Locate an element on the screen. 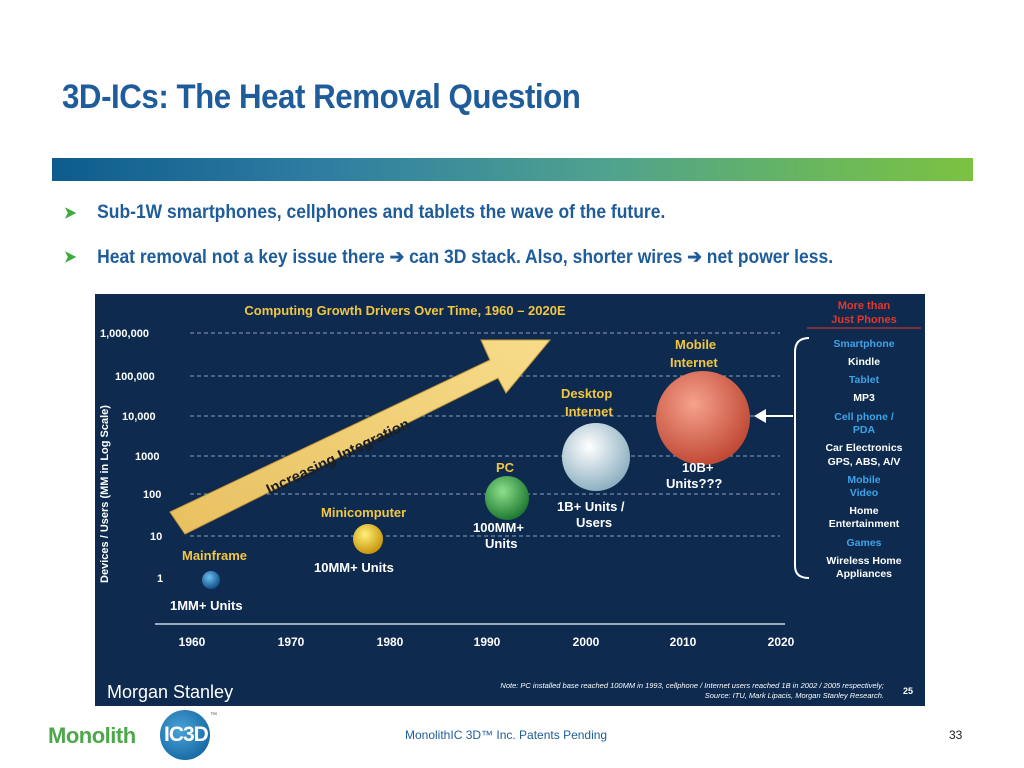 This screenshot has height=768, width=1024. desktop-internet-units-line1: 1B+ Units / is located at coordinates (591, 506).